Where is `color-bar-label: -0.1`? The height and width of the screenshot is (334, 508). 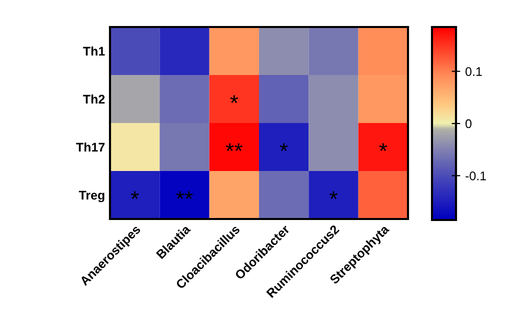
color-bar-label: -0.1 is located at coordinates (476, 175).